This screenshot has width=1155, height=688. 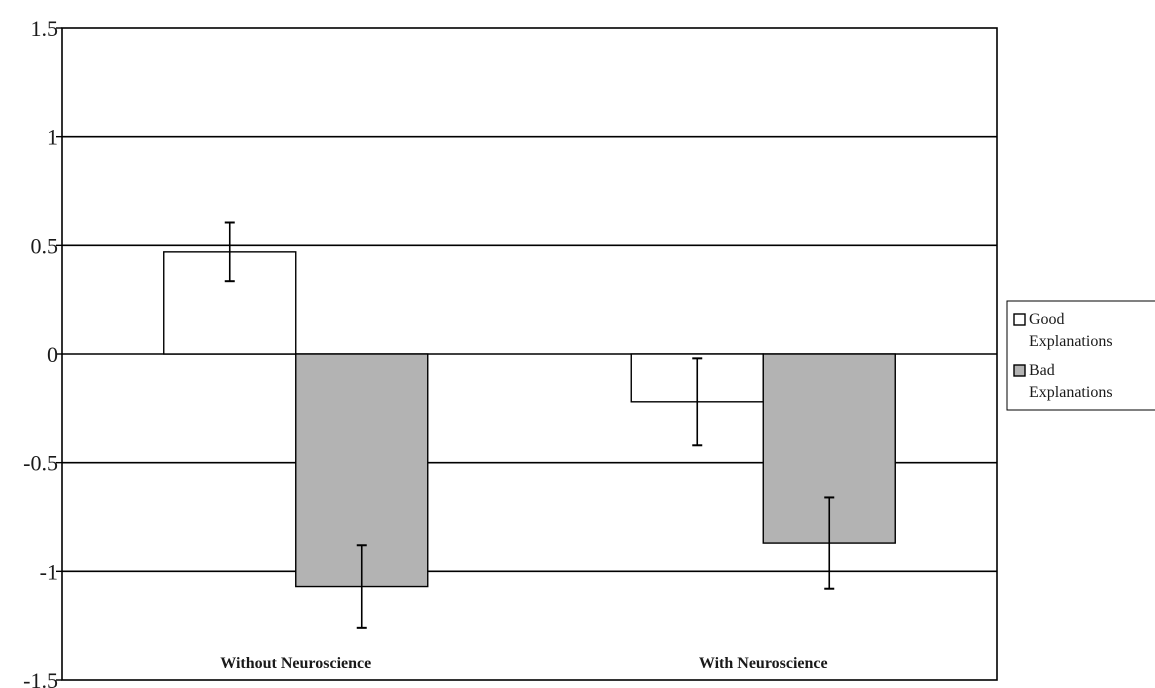 What do you see at coordinates (1019, 319) in the screenshot?
I see `legend-swatch-good` at bounding box center [1019, 319].